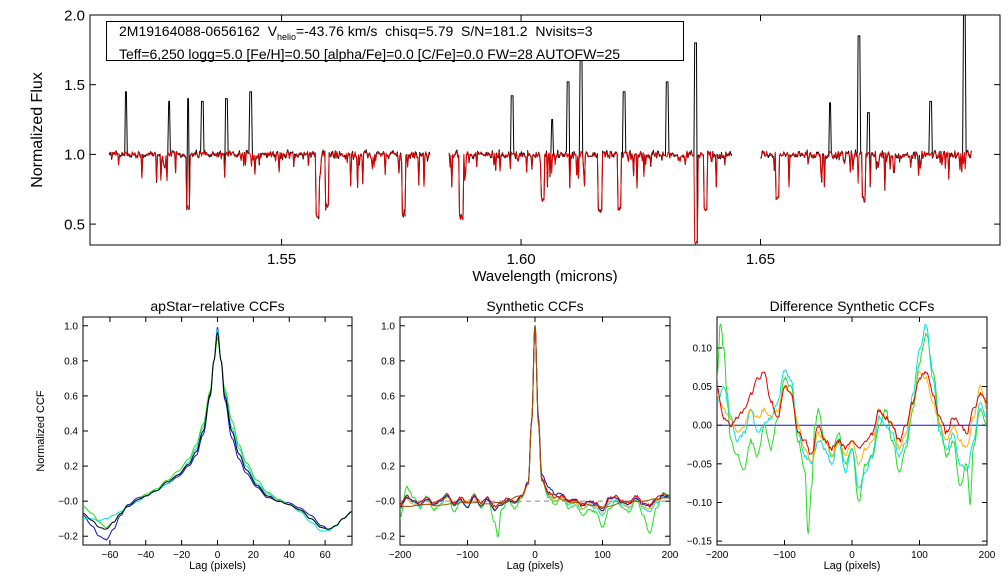 This screenshot has height=576, width=1008. I want to click on synthetic-ccf-ytick-label: 1.0, so click(388, 326).